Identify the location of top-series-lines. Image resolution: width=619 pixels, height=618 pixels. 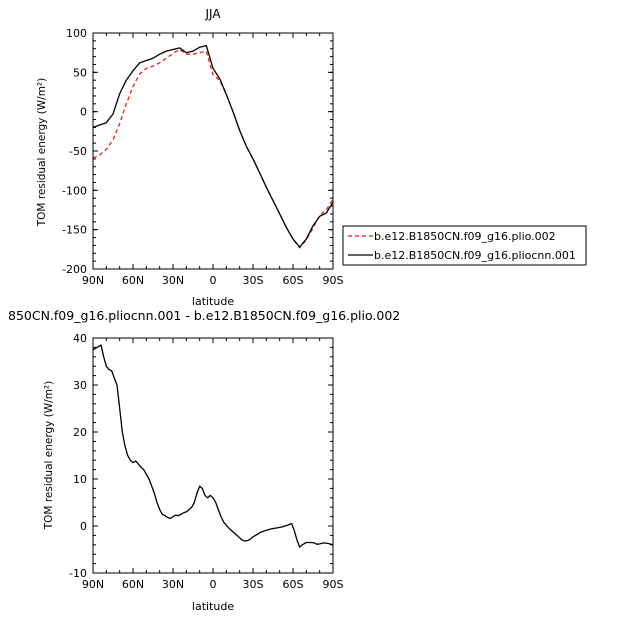
(213, 146).